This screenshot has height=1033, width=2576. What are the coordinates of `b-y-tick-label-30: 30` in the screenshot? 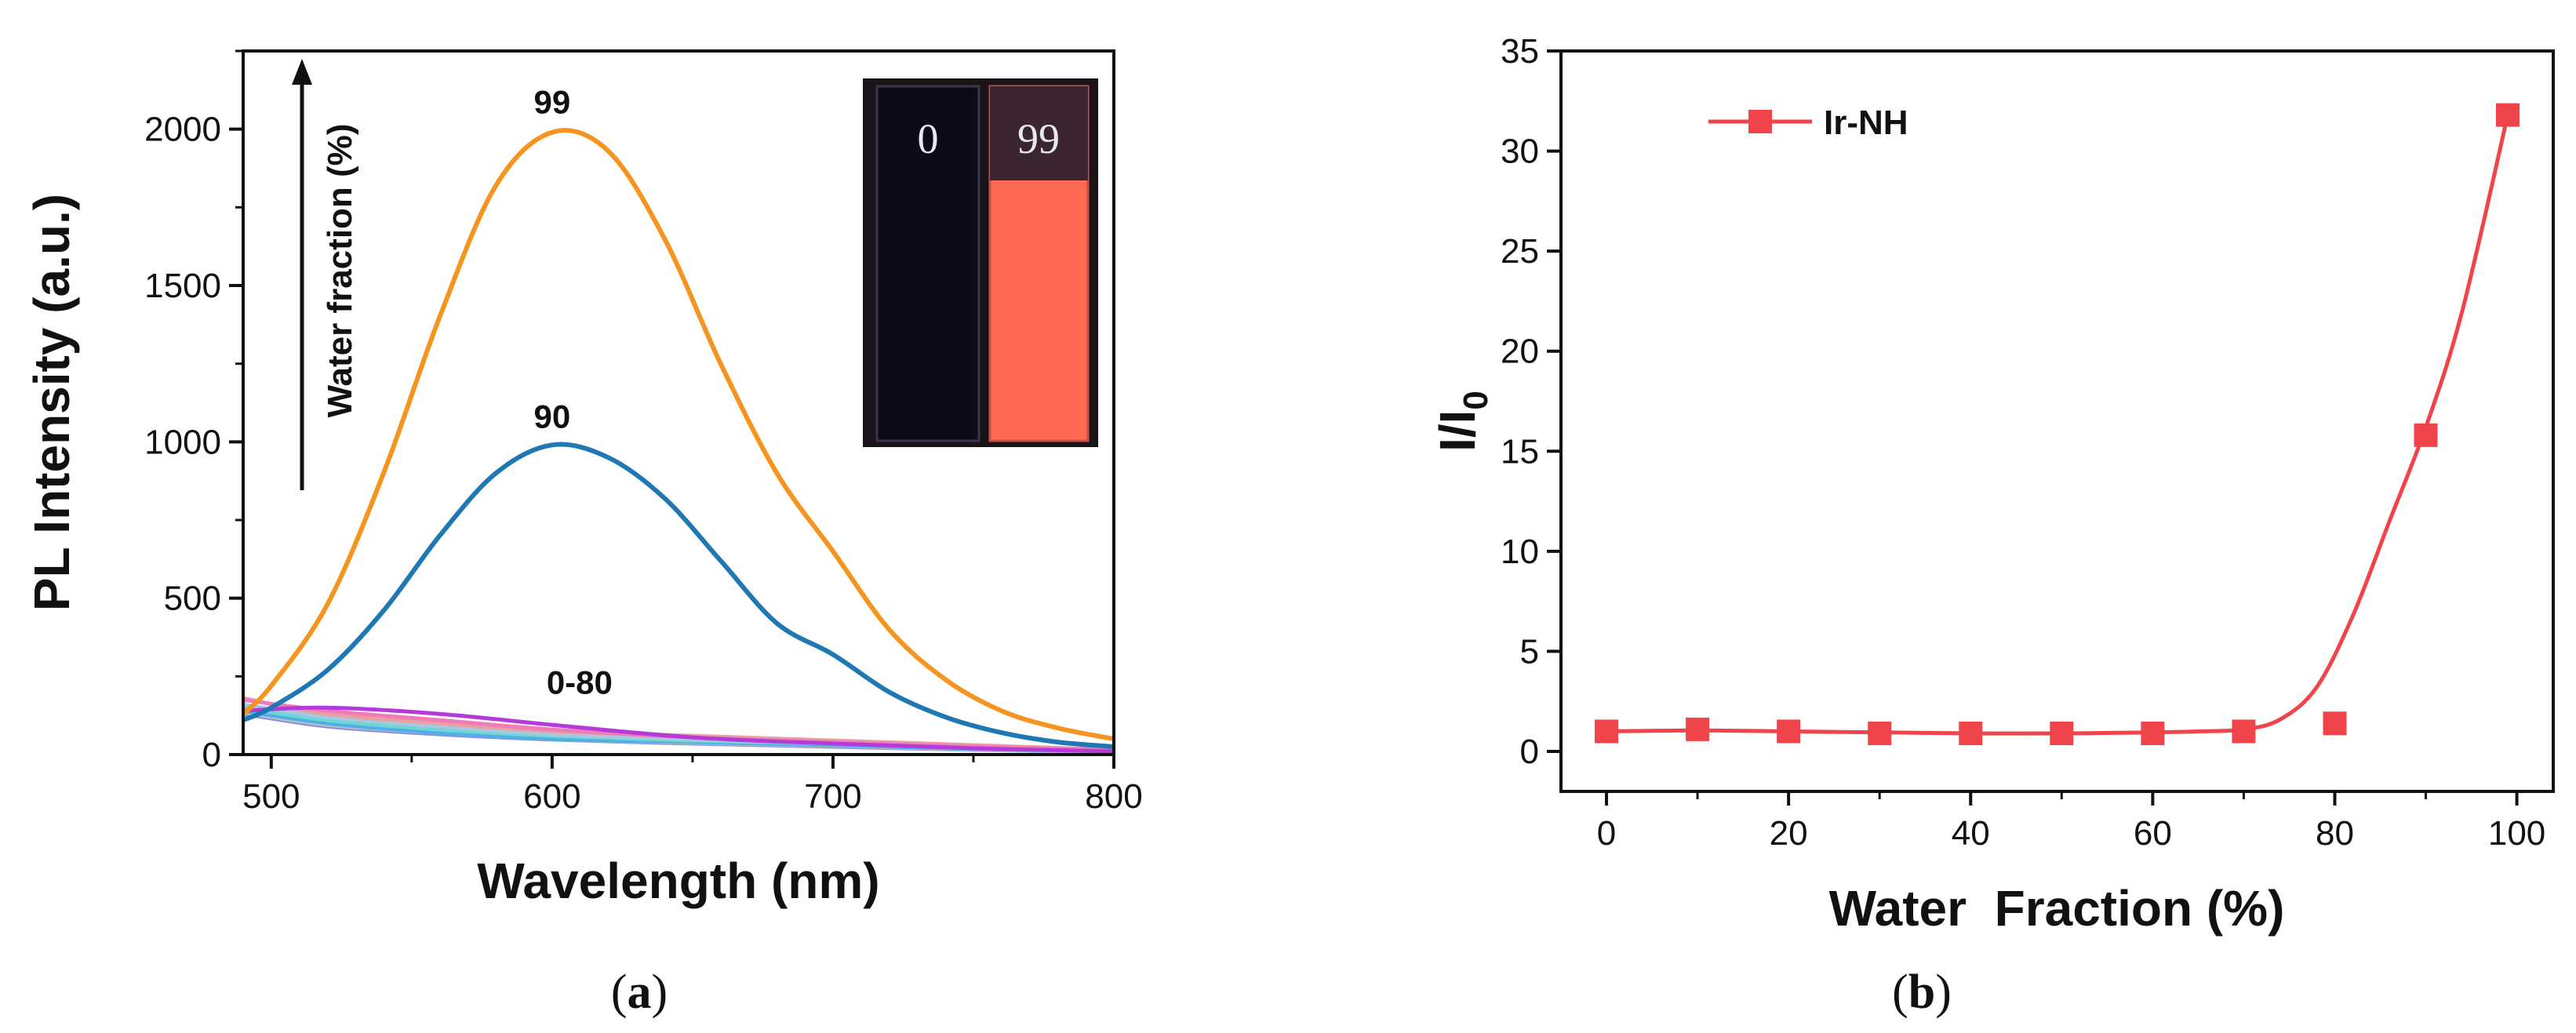 It's located at (1520, 152).